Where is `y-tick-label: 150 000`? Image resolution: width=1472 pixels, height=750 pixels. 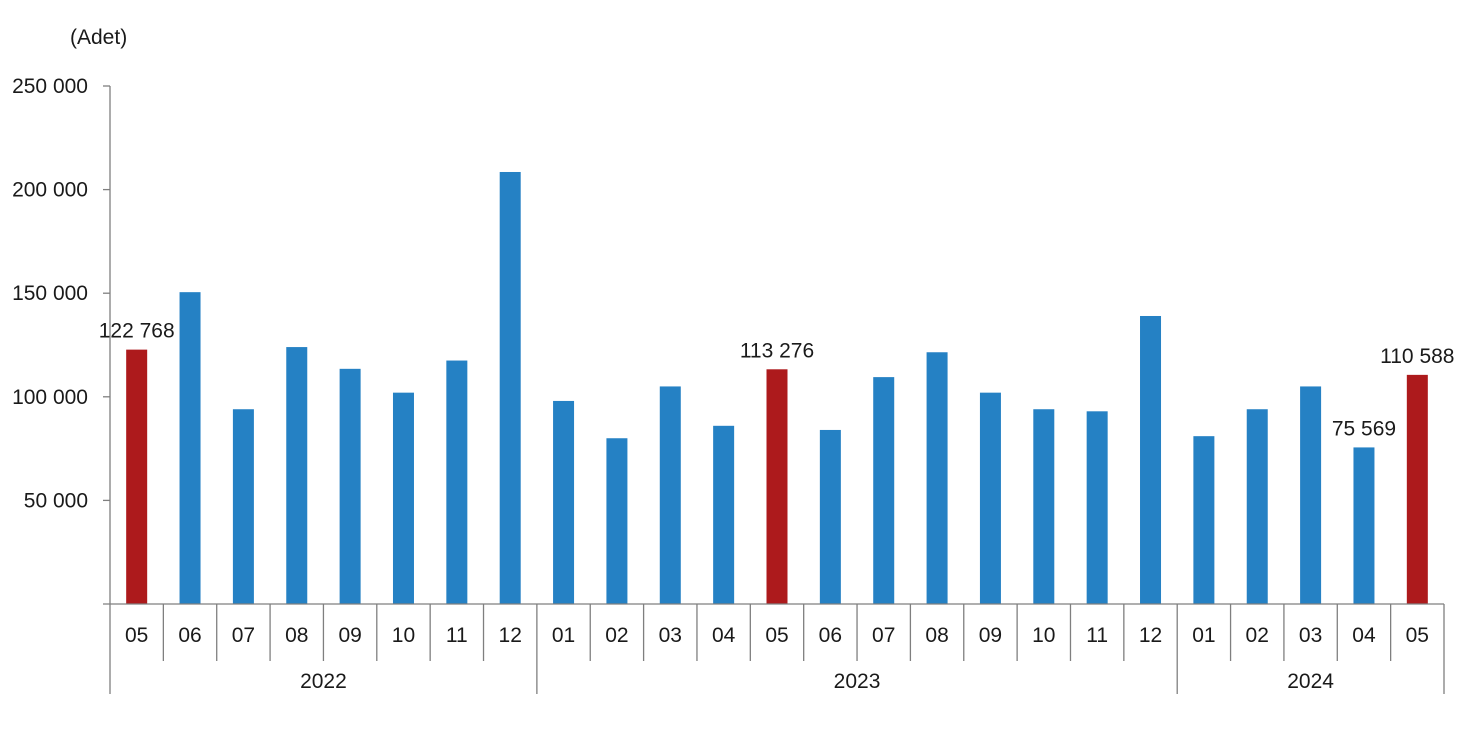
y-tick-label: 150 000 is located at coordinates (50, 293).